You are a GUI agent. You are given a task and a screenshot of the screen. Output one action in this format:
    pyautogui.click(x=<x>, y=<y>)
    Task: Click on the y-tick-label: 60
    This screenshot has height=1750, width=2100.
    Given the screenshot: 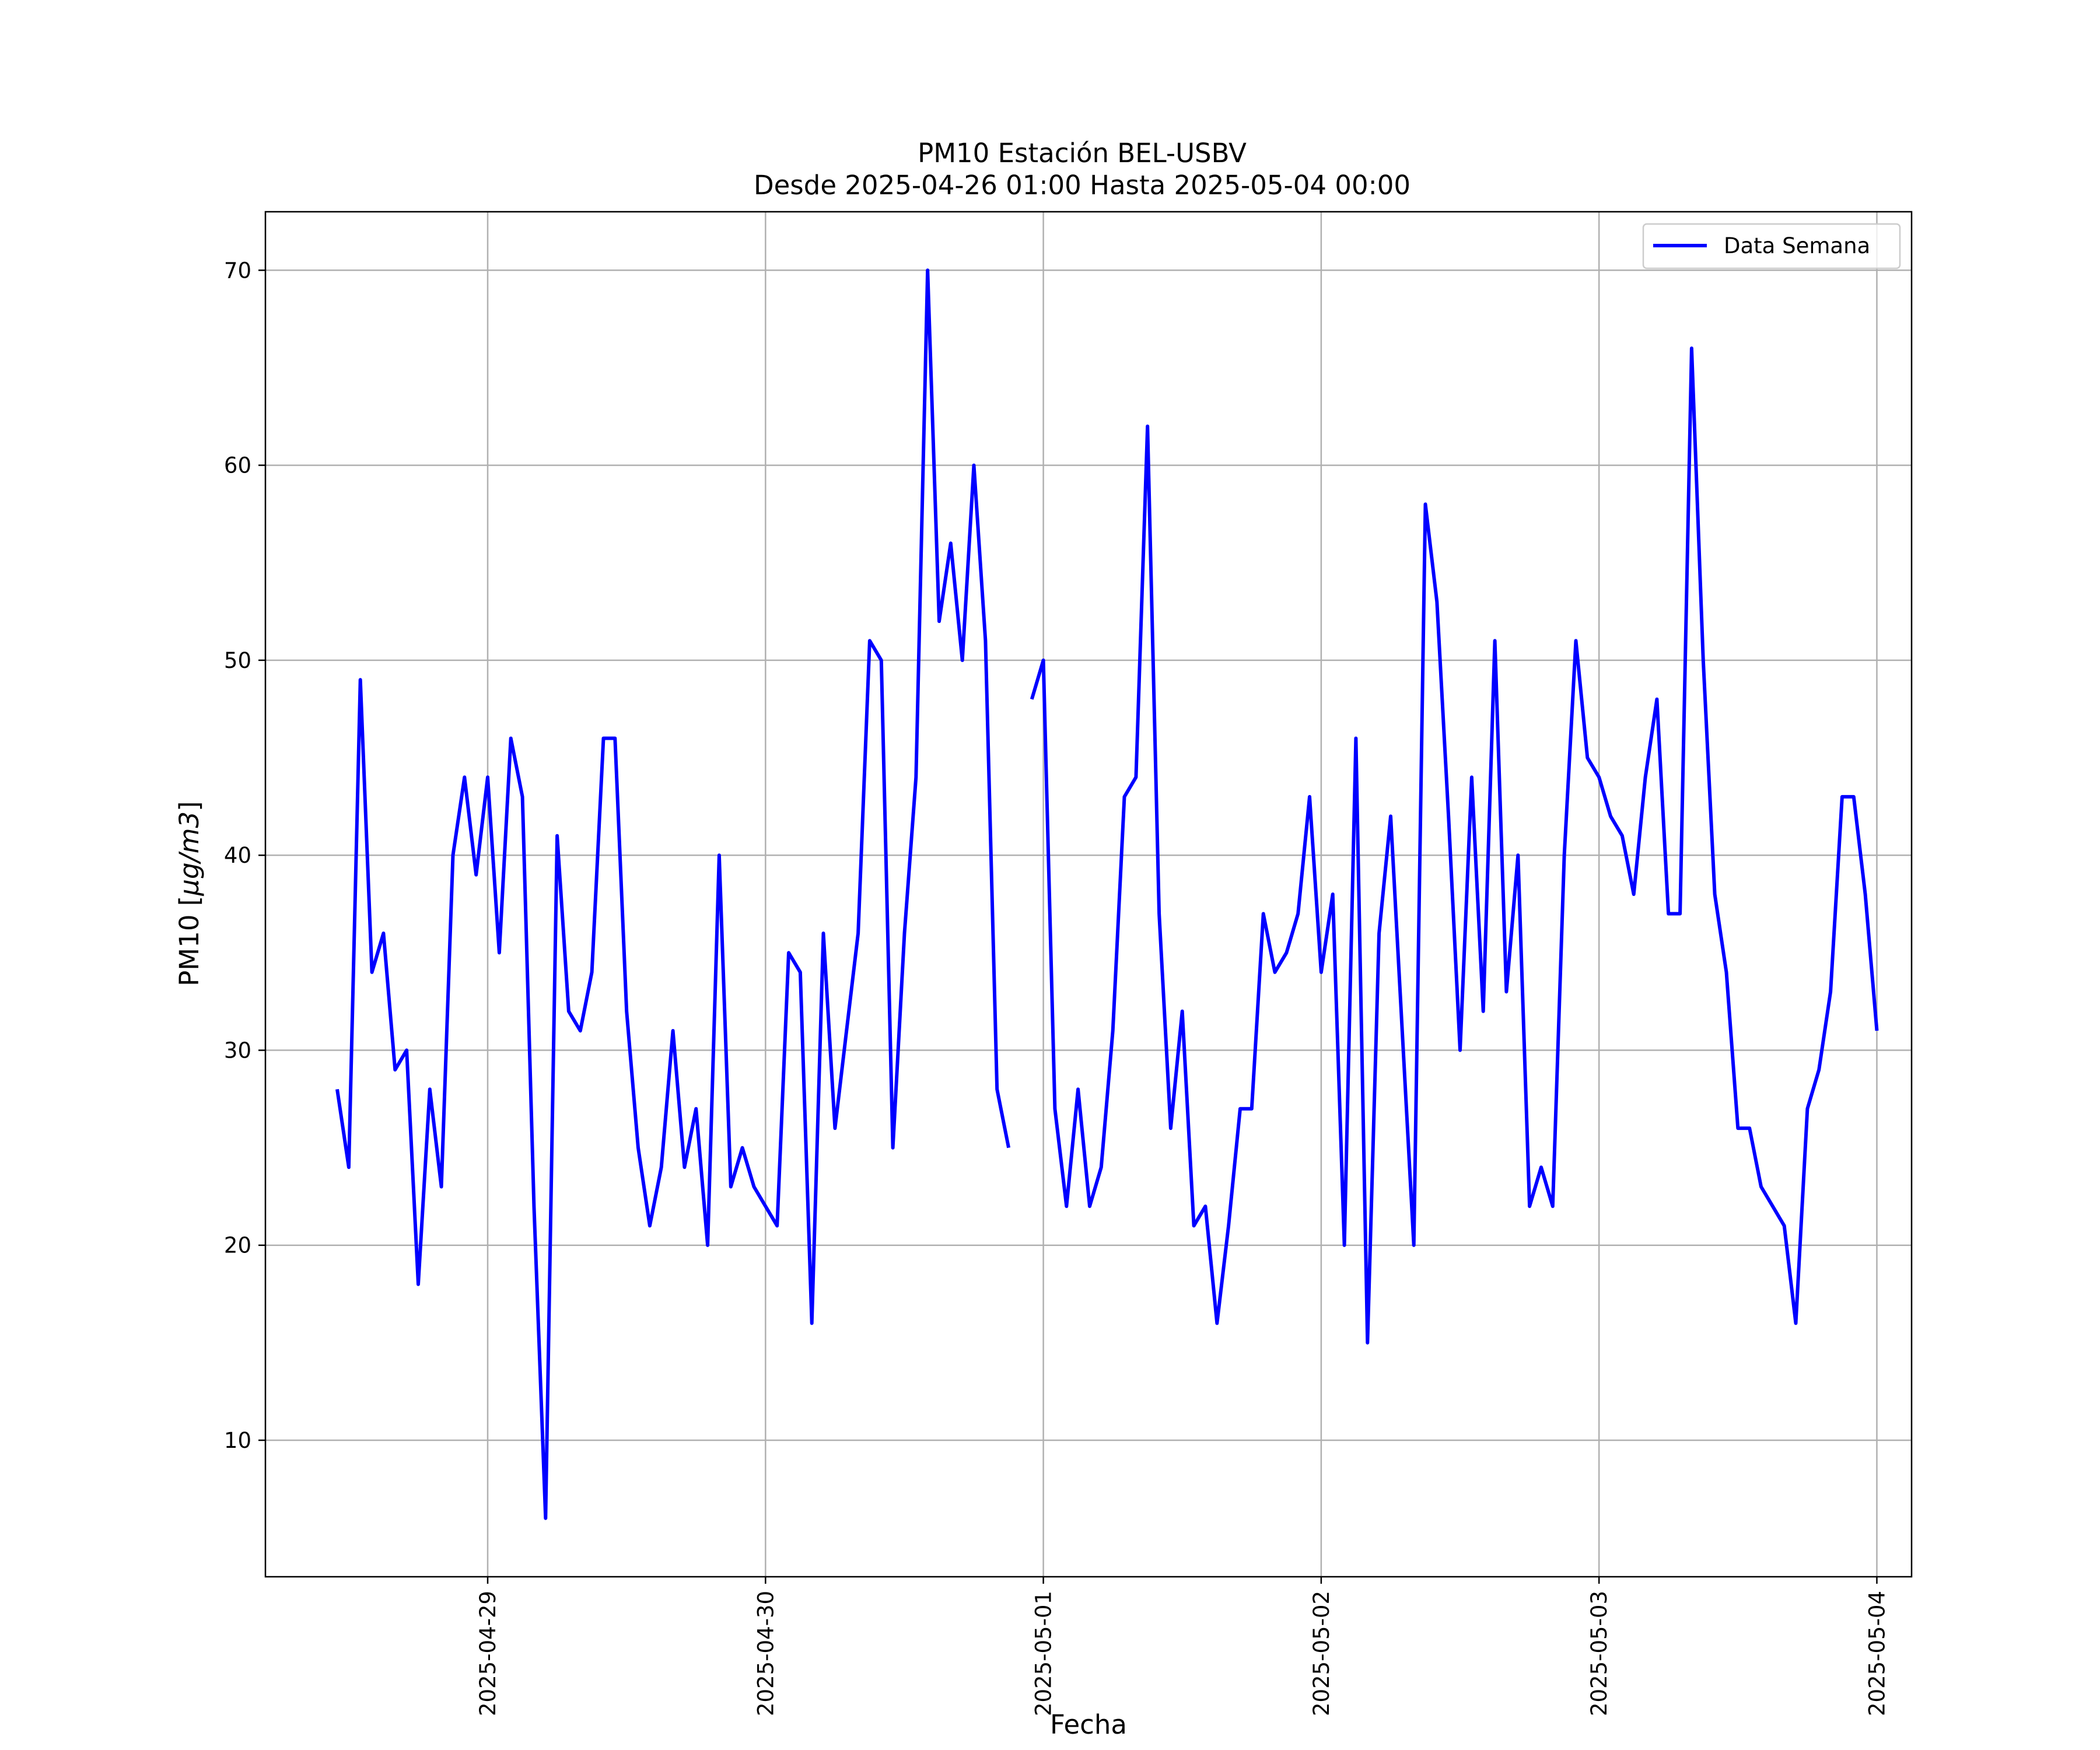 What is the action you would take?
    pyautogui.click(x=237, y=466)
    